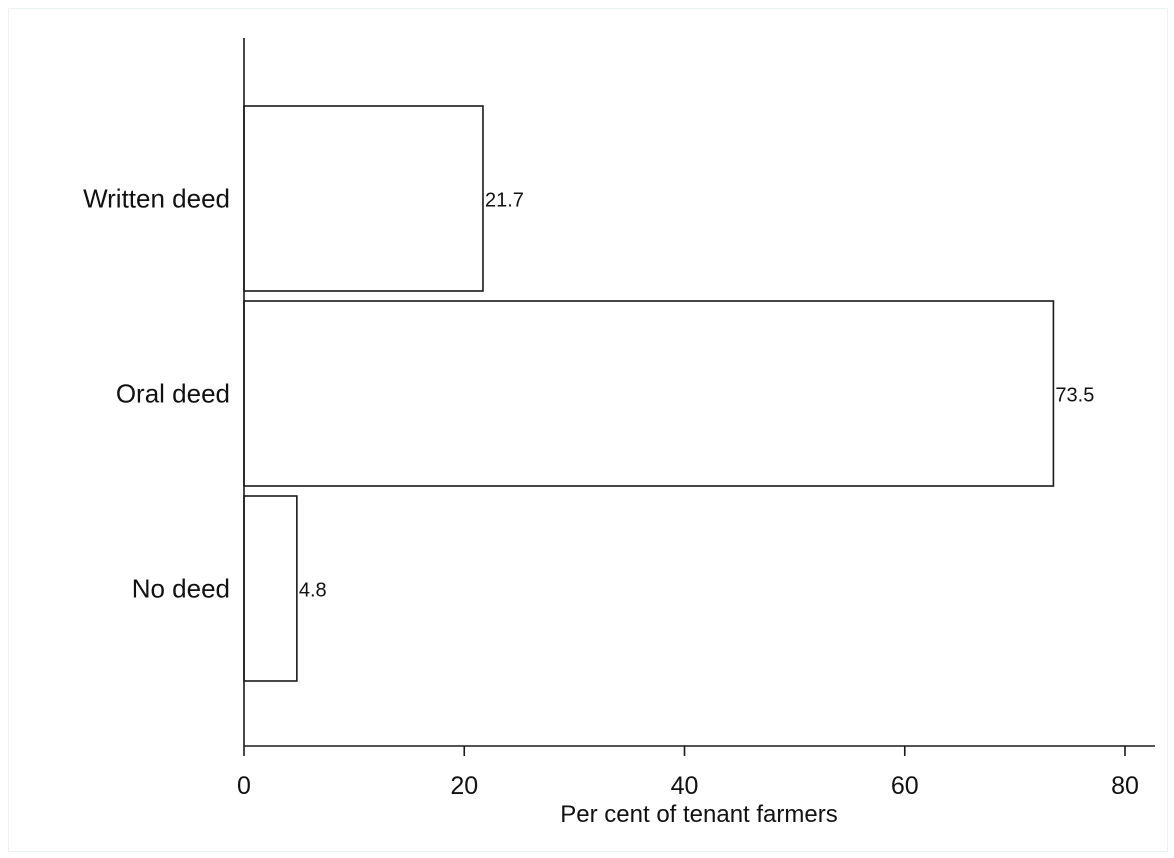 Image resolution: width=1174 pixels, height=858 pixels. Describe the element at coordinates (685, 786) in the screenshot. I see `x-tick-label: 40` at that location.